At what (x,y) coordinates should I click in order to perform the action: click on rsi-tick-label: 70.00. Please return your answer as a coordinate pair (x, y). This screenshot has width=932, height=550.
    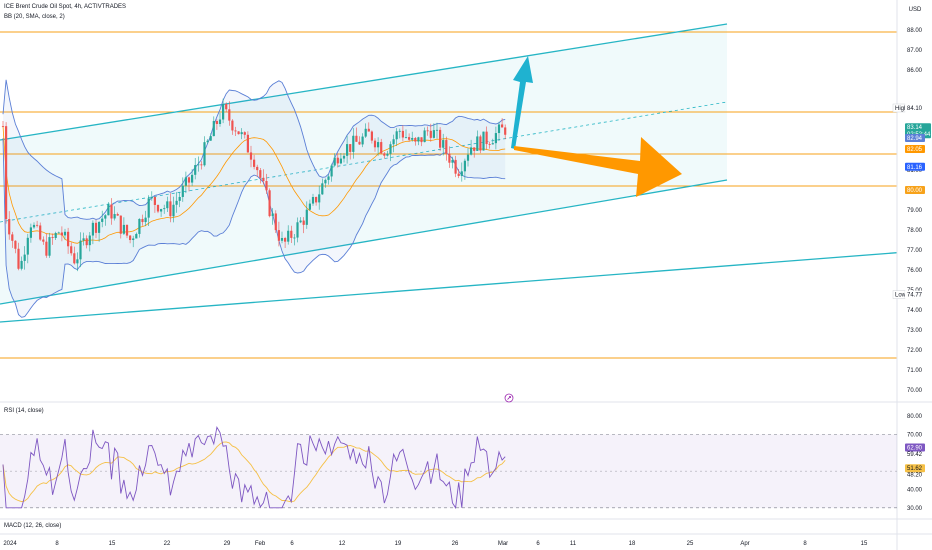
    Looking at the image, I should click on (915, 436).